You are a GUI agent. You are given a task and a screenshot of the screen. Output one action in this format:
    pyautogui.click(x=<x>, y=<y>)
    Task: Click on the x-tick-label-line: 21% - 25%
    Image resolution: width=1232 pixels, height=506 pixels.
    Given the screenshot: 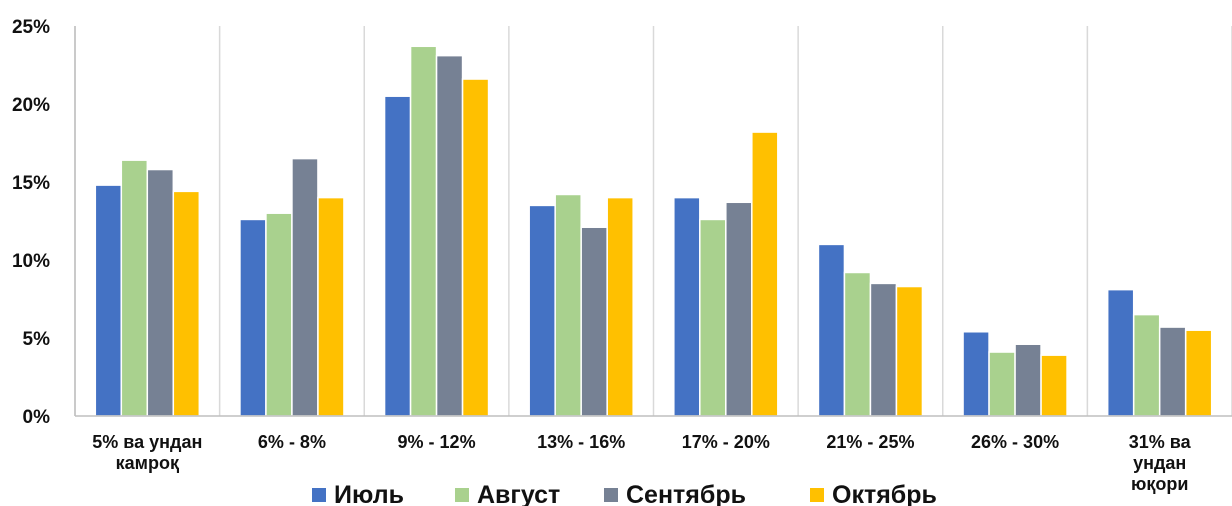 What is the action you would take?
    pyautogui.click(x=870, y=442)
    